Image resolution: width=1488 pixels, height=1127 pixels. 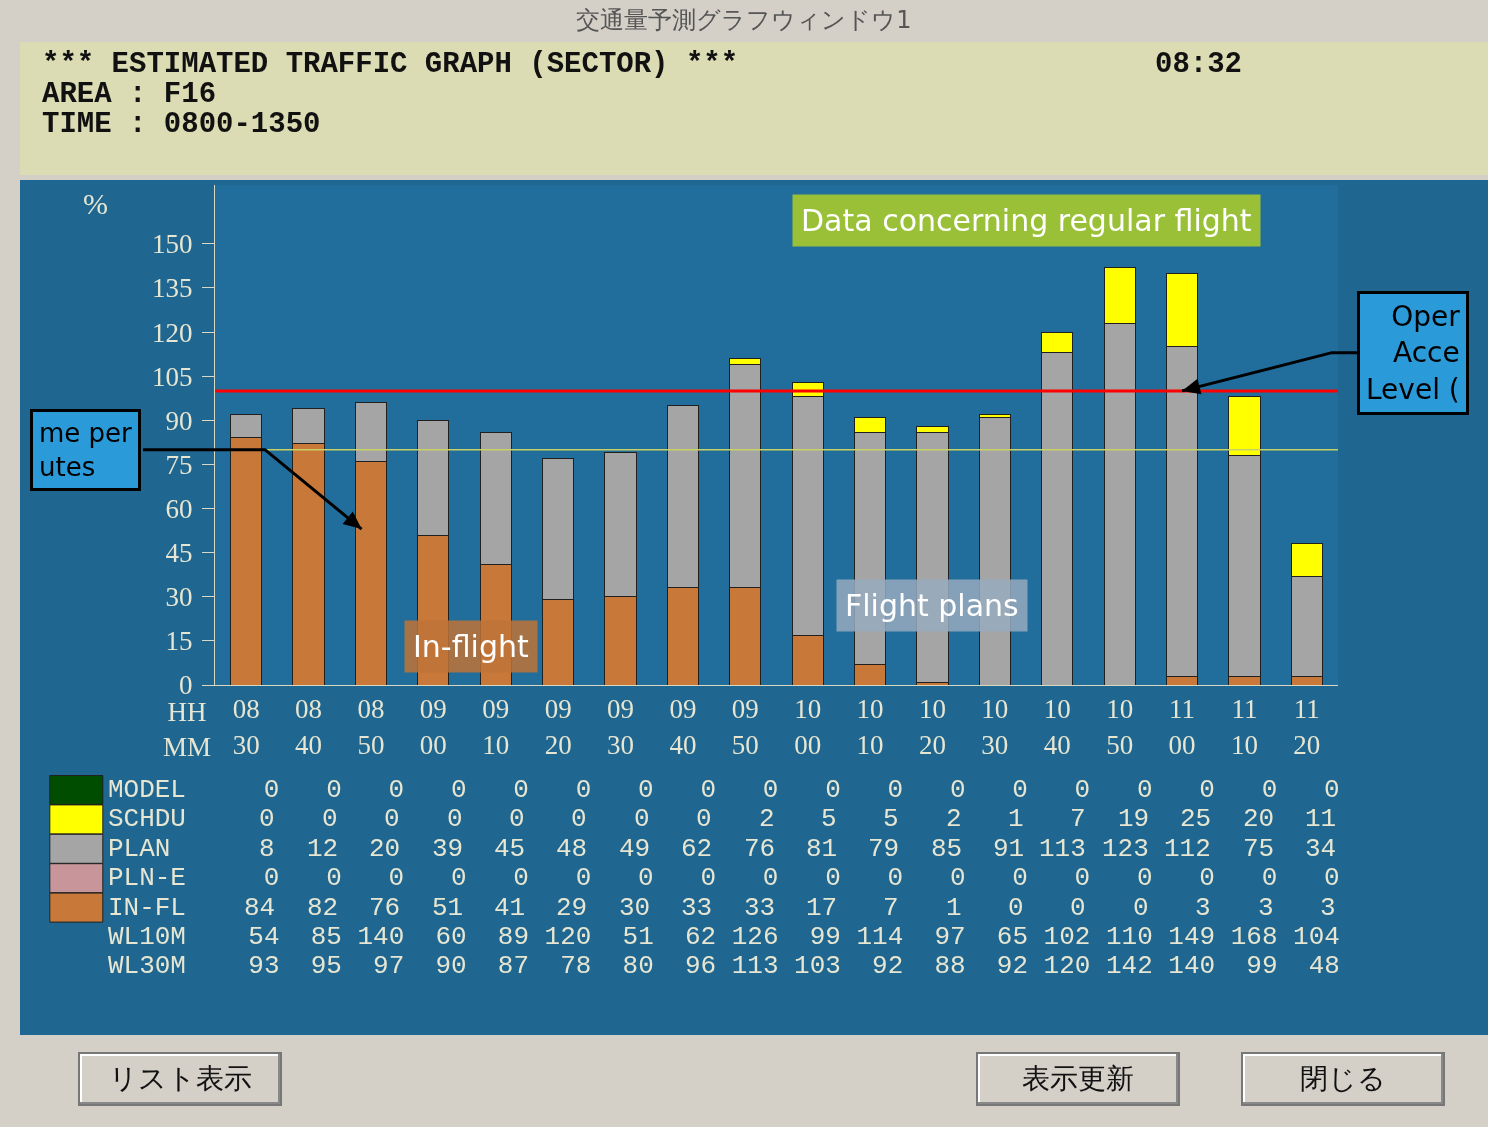 What do you see at coordinates (884, 849) in the screenshot?
I see `data-label: 79` at bounding box center [884, 849].